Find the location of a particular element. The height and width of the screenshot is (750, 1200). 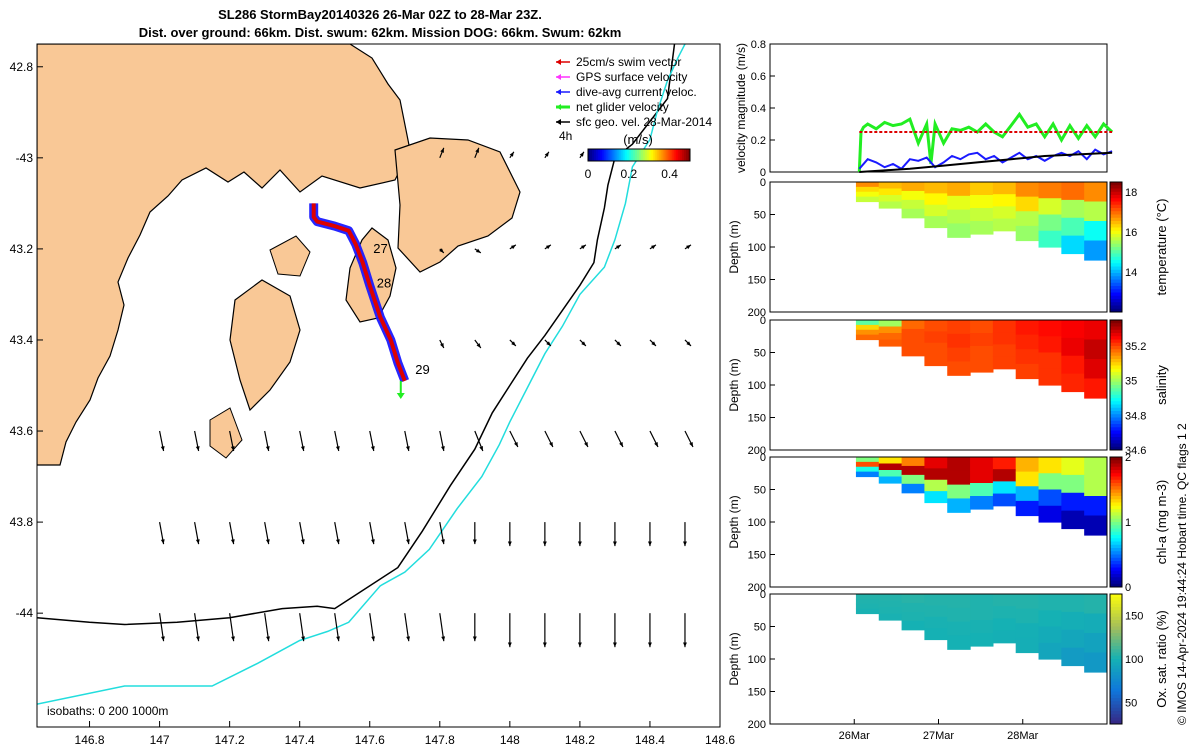

velocity-frame is located at coordinates (938, 108).